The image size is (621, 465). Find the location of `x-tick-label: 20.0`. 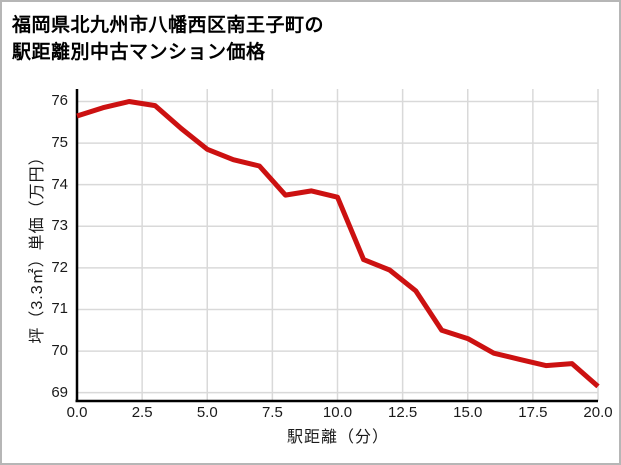

x-tick-label: 20.0 is located at coordinates (598, 412).